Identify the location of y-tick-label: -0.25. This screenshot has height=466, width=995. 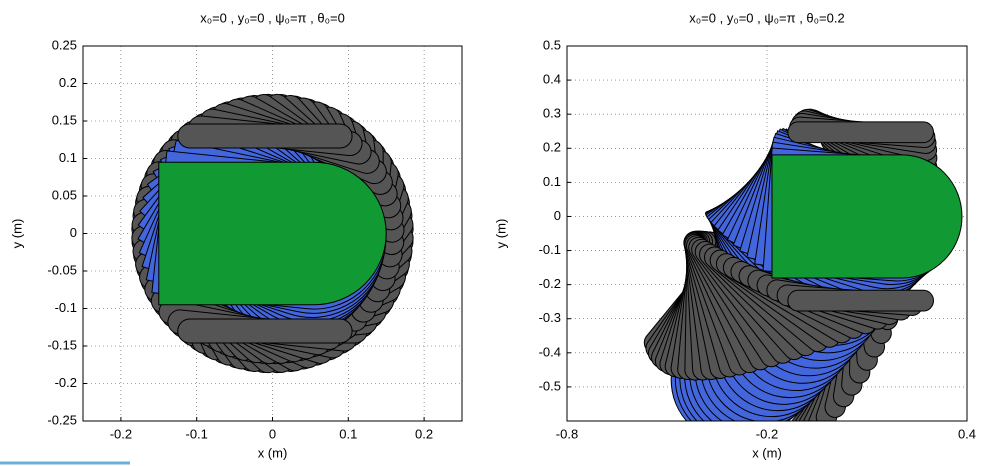
(62, 419).